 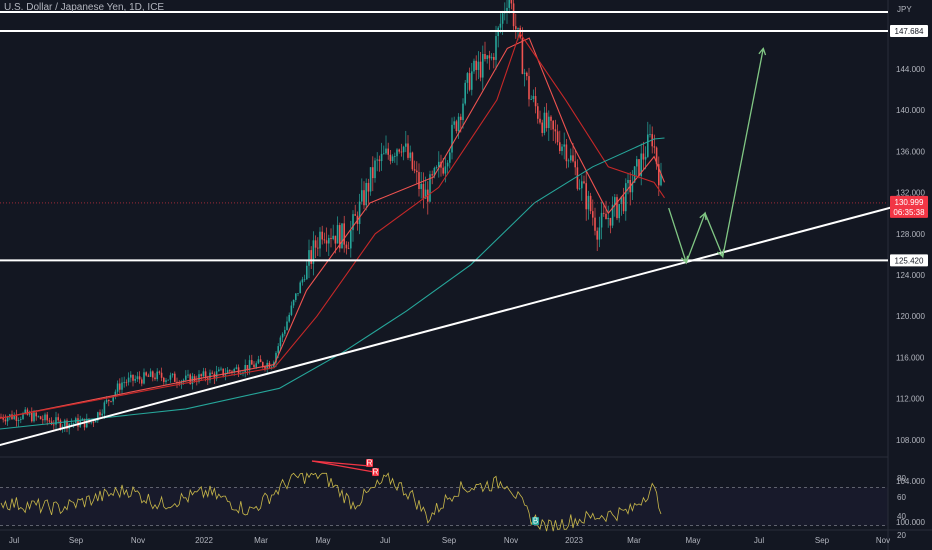 I want to click on rsi-tick-label: 80, so click(x=901, y=478).